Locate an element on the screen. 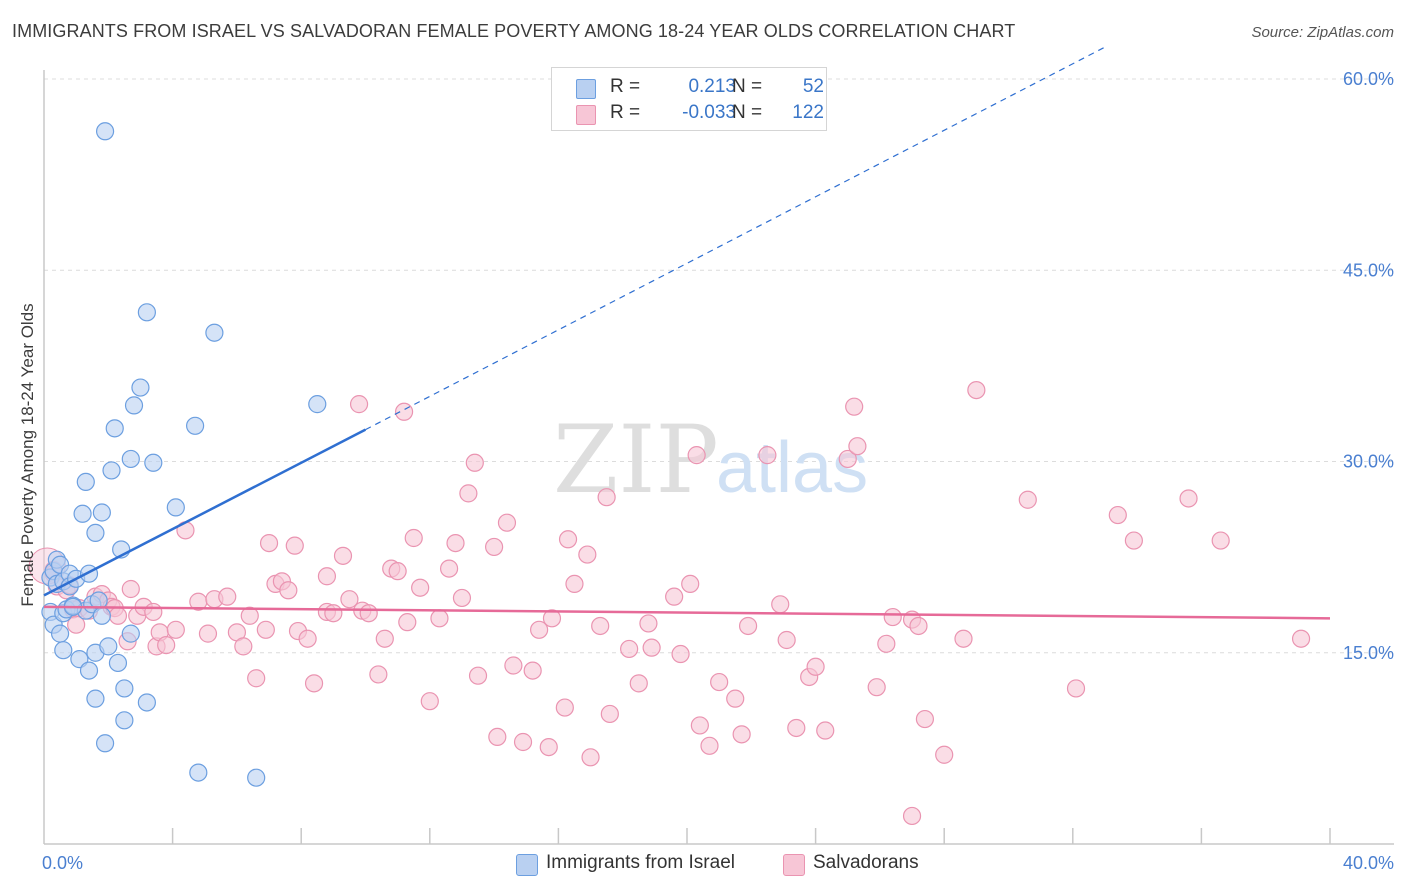 The width and height of the screenshot is (1406, 892). x-tick-label-min: 0.0% is located at coordinates (62, 863).